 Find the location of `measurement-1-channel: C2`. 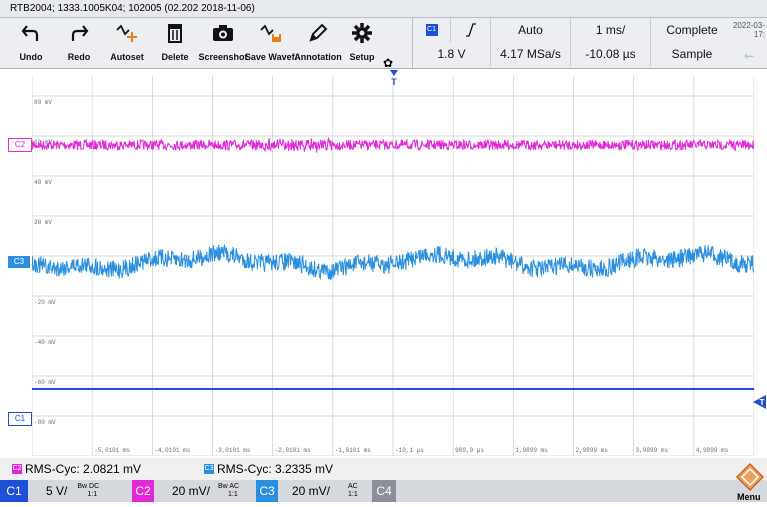

measurement-1-channel: C2 is located at coordinates (17, 469).